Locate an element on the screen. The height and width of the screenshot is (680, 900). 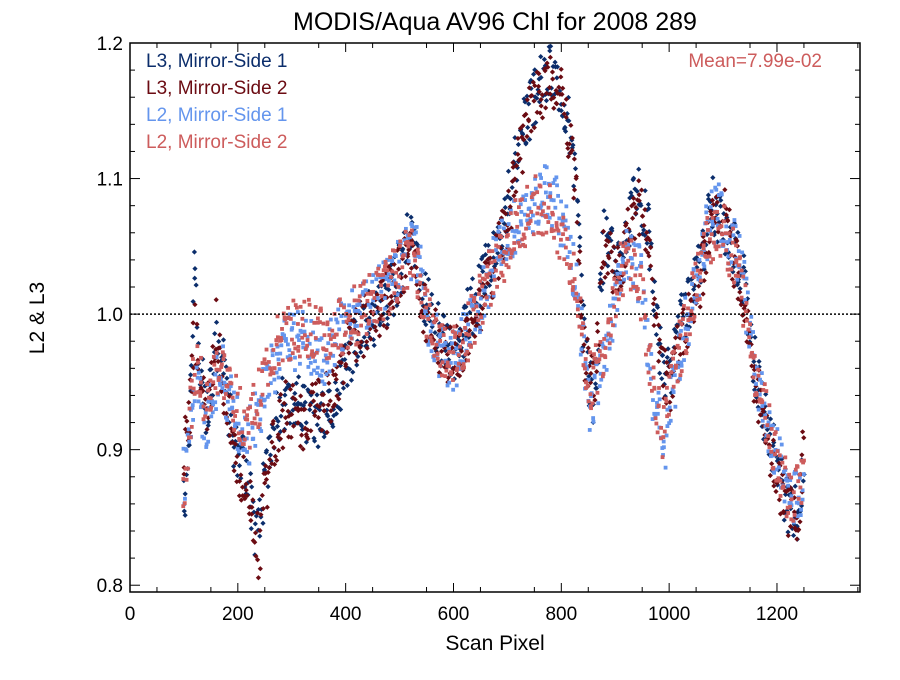
y-tick-label: 0.8 is located at coordinates (110, 586).